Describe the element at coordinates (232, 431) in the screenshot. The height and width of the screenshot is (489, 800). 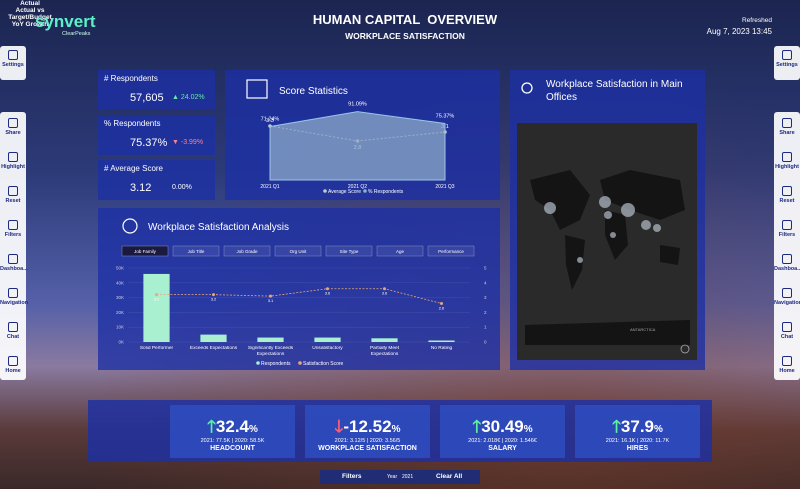
I see `kpi-tile: 🡑32.4% 2021: 77.5K | 2020: 58.5K HEADCOUNT` at that location.